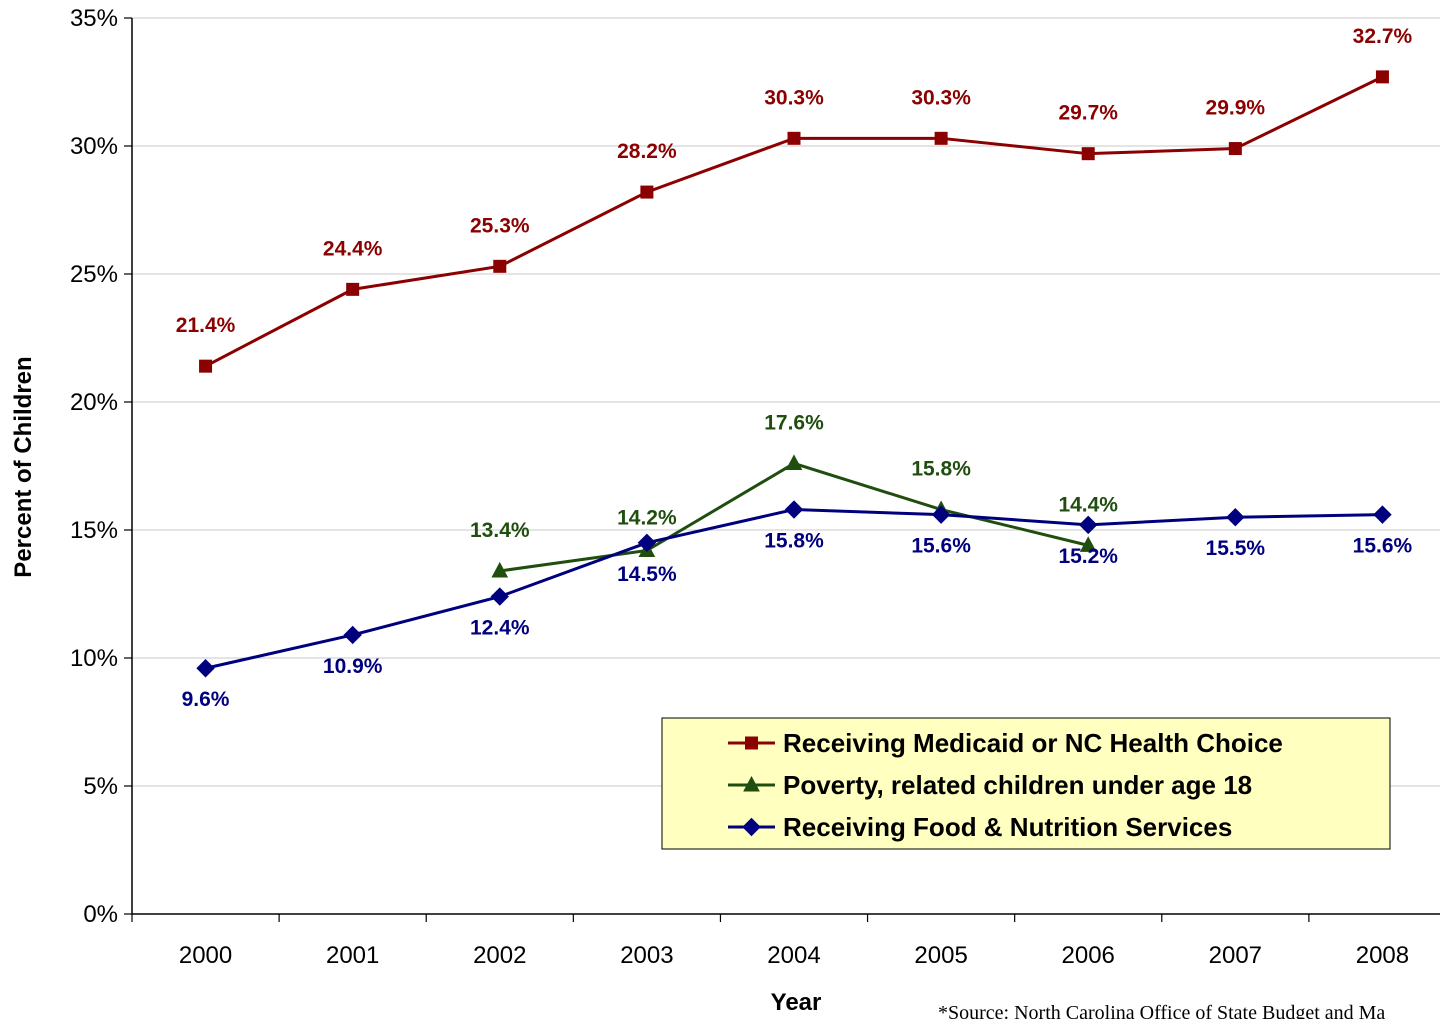 The width and height of the screenshot is (1440, 1019). I want to click on y-tick-label: 35%, so click(94, 18).